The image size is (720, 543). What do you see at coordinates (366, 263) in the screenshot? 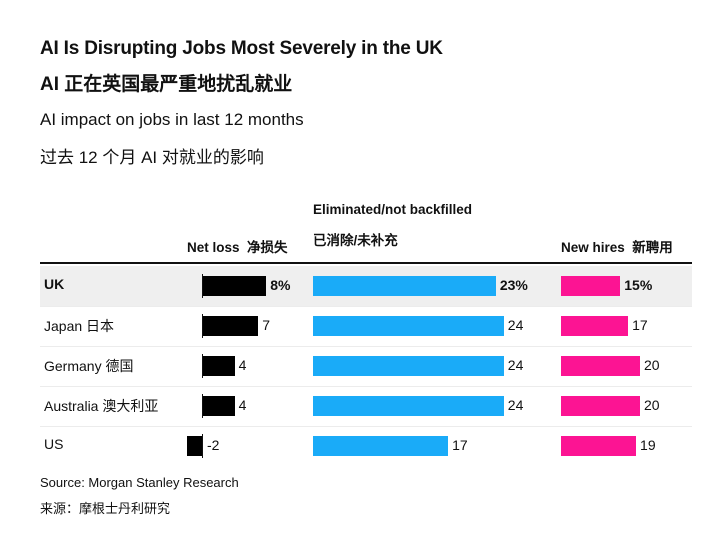
I see `header-rule` at bounding box center [366, 263].